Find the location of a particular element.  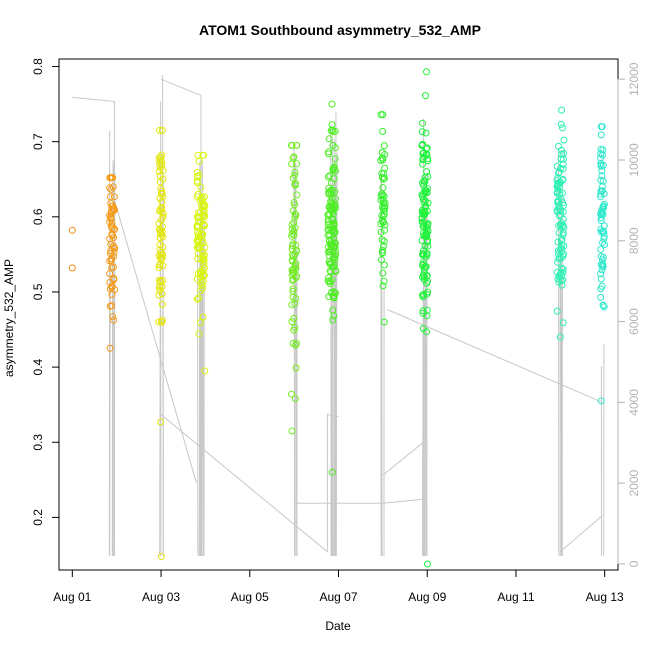

y2-tick-label: 2000 is located at coordinates (634, 482).